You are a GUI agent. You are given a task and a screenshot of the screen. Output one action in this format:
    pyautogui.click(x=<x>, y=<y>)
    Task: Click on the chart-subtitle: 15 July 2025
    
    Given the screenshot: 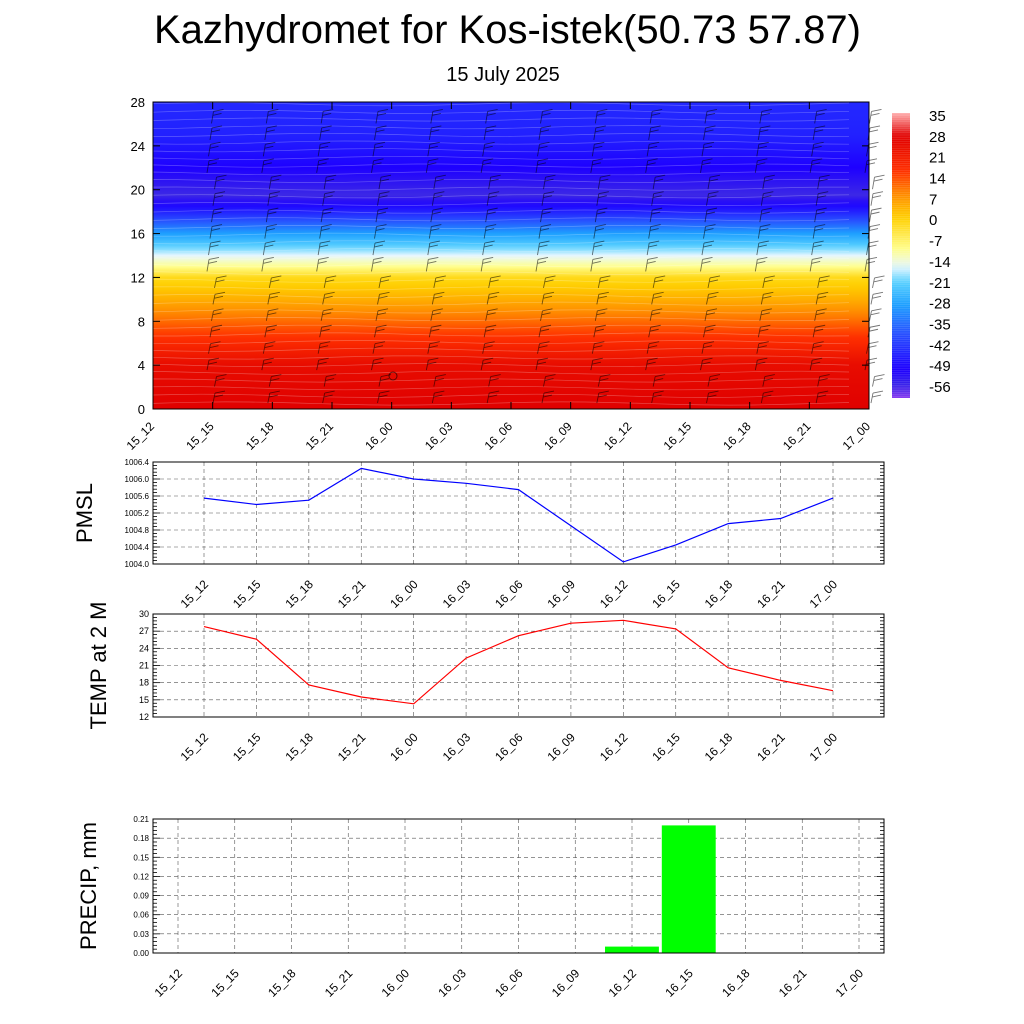 What is the action you would take?
    pyautogui.click(x=503, y=75)
    